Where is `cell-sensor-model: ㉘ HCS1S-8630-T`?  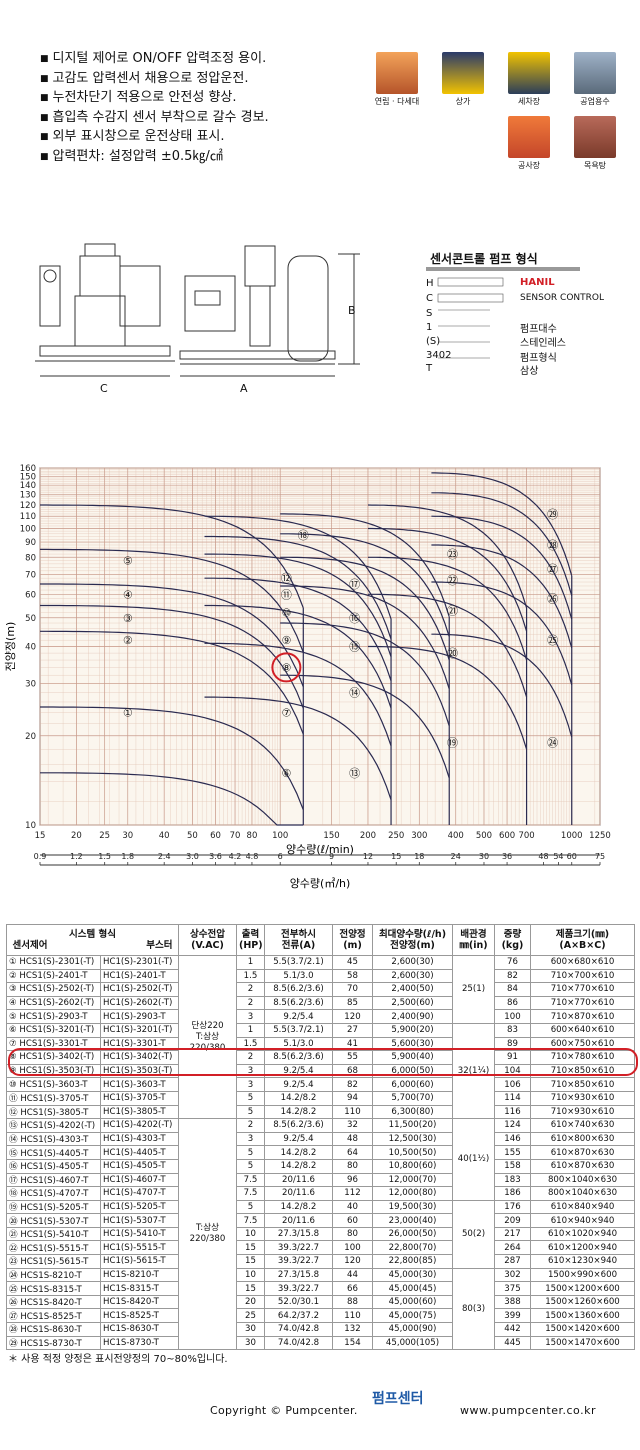 cell-sensor-model: ㉘ HCS1S-8630-T is located at coordinates (53, 1329).